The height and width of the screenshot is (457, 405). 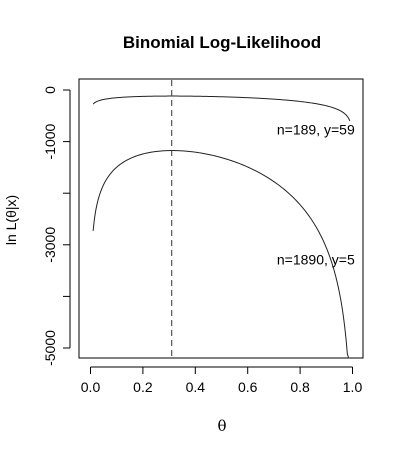 What do you see at coordinates (91, 387) in the screenshot?
I see `x-tick-label: 0.0` at bounding box center [91, 387].